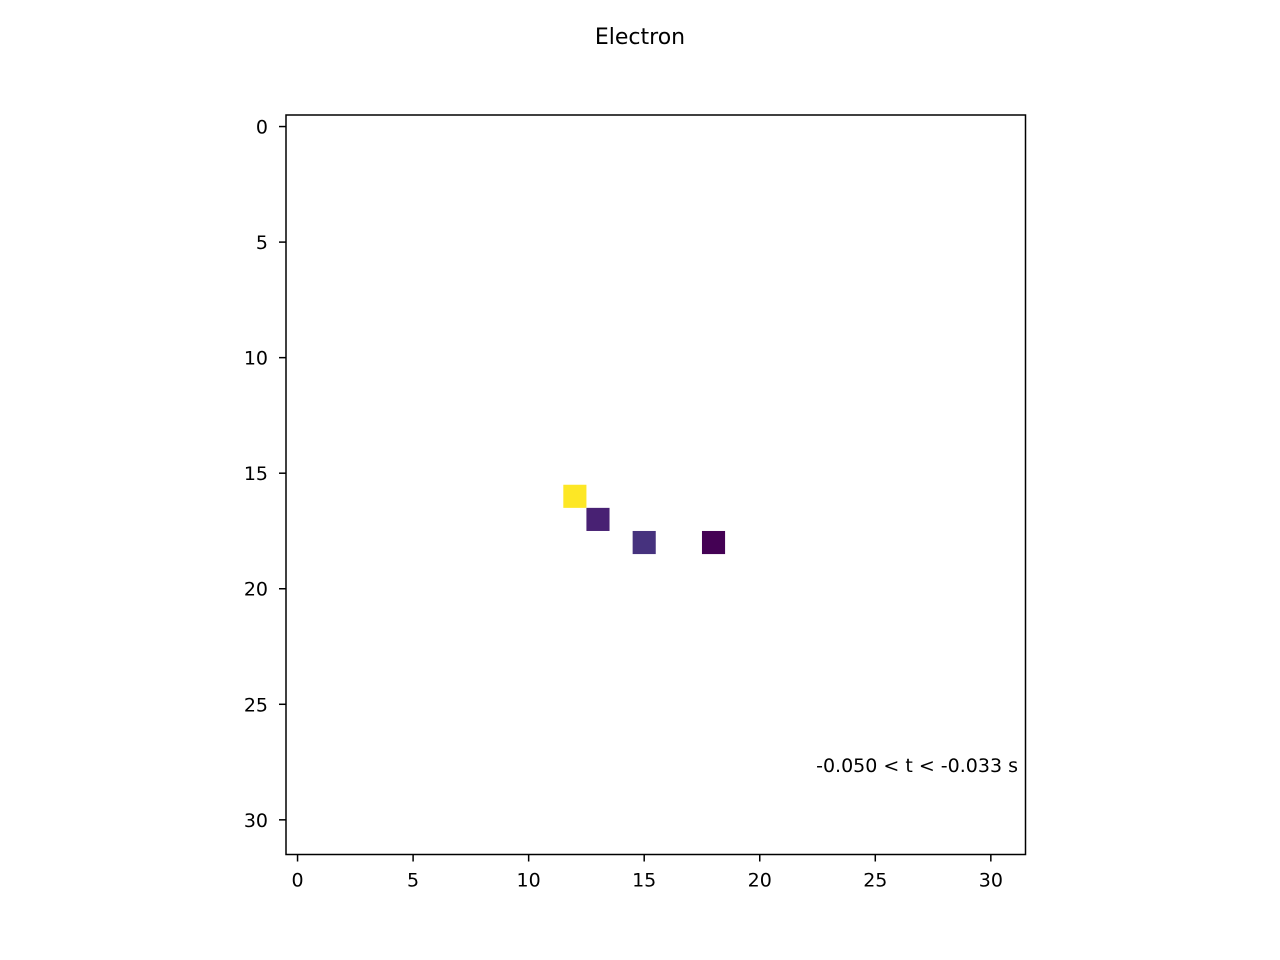 Image resolution: width=1280 pixels, height=960 pixels. Describe the element at coordinates (917, 766) in the screenshot. I see `time-window-annotation: -0.050 < t < -0.033 s` at that location.